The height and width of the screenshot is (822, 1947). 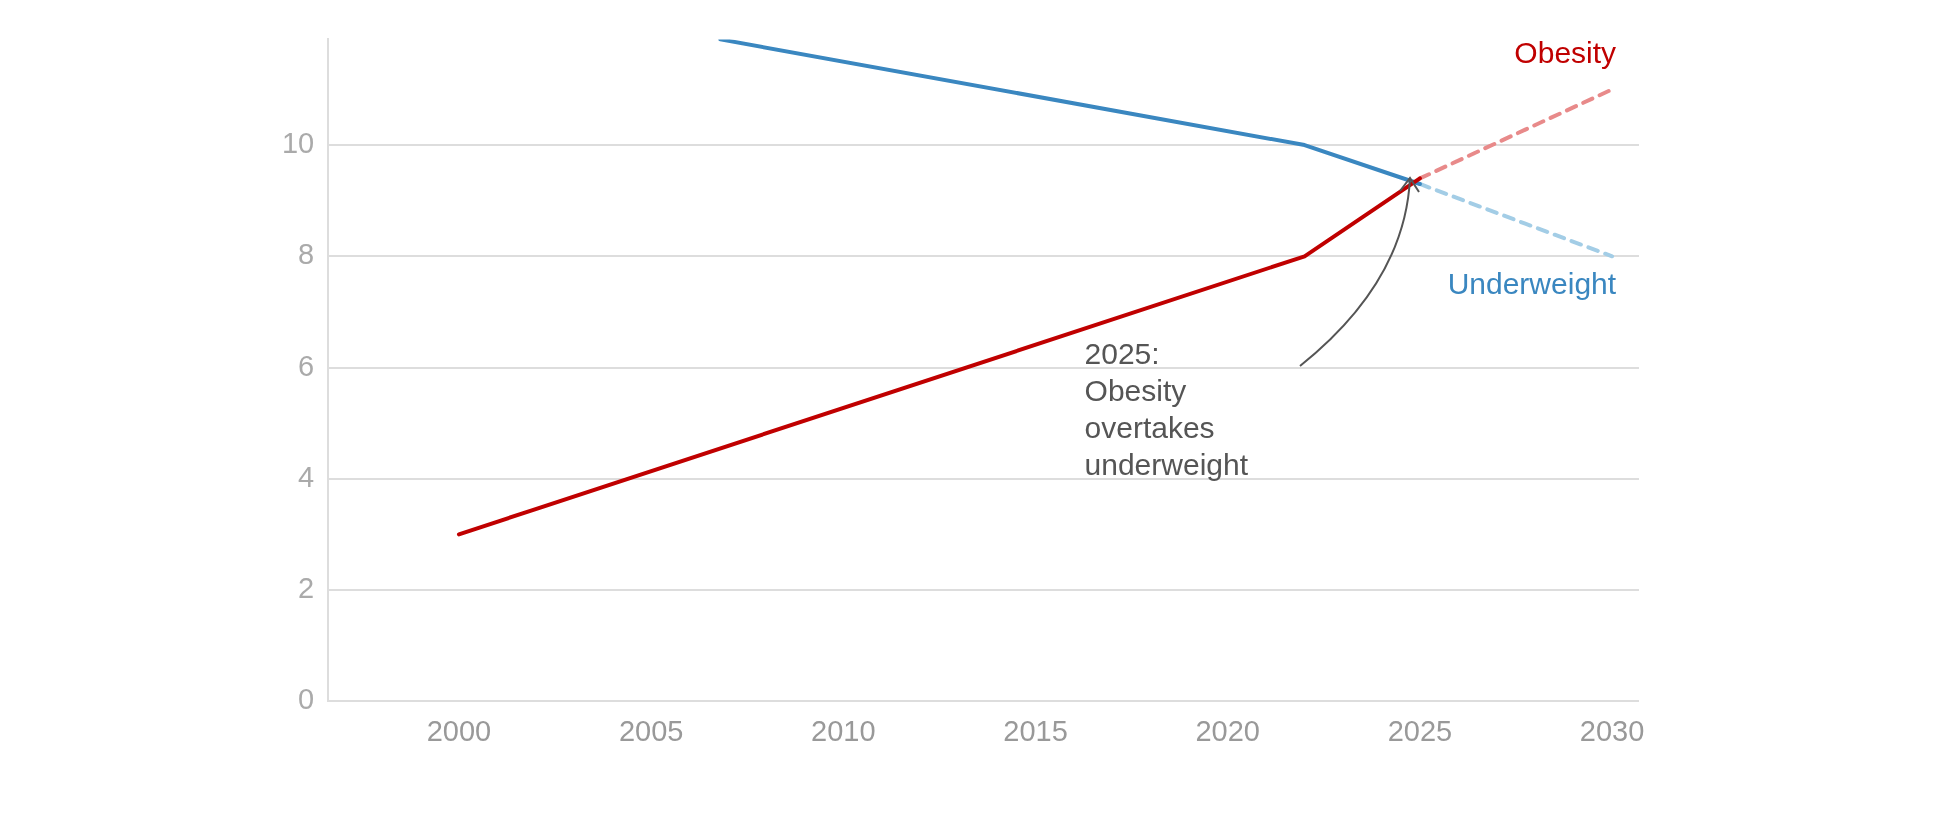 I want to click on y-tick-label: 6, so click(x=306, y=365).